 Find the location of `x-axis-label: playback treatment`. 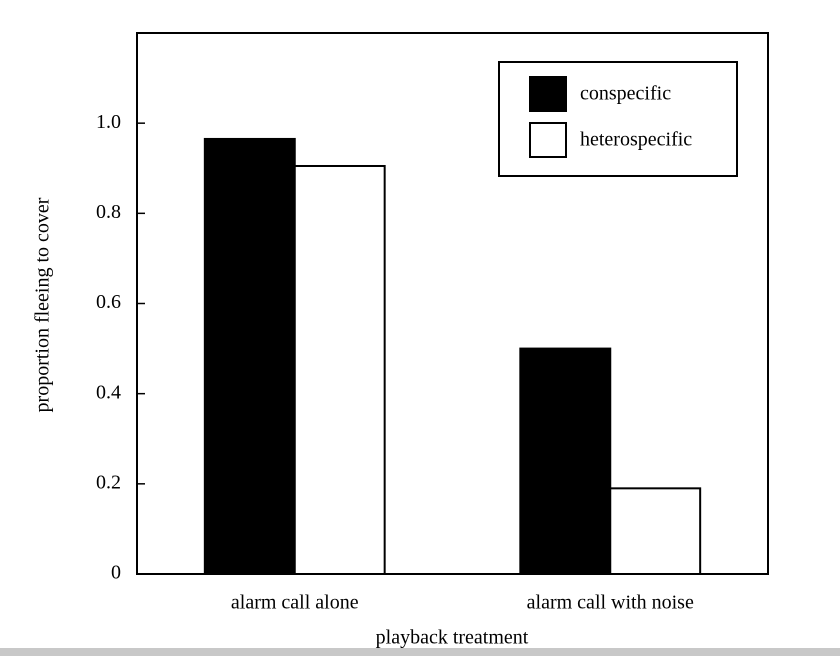

x-axis-label: playback treatment is located at coordinates (452, 638).